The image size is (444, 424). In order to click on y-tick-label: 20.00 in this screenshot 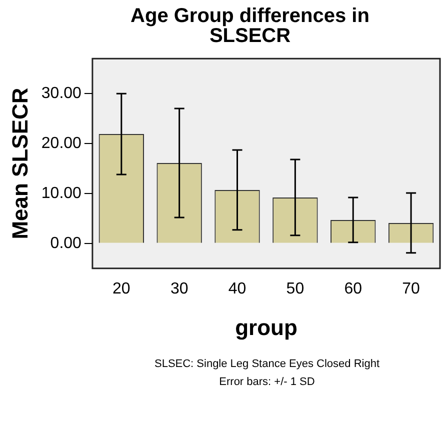, I will do `click(61, 143)`.